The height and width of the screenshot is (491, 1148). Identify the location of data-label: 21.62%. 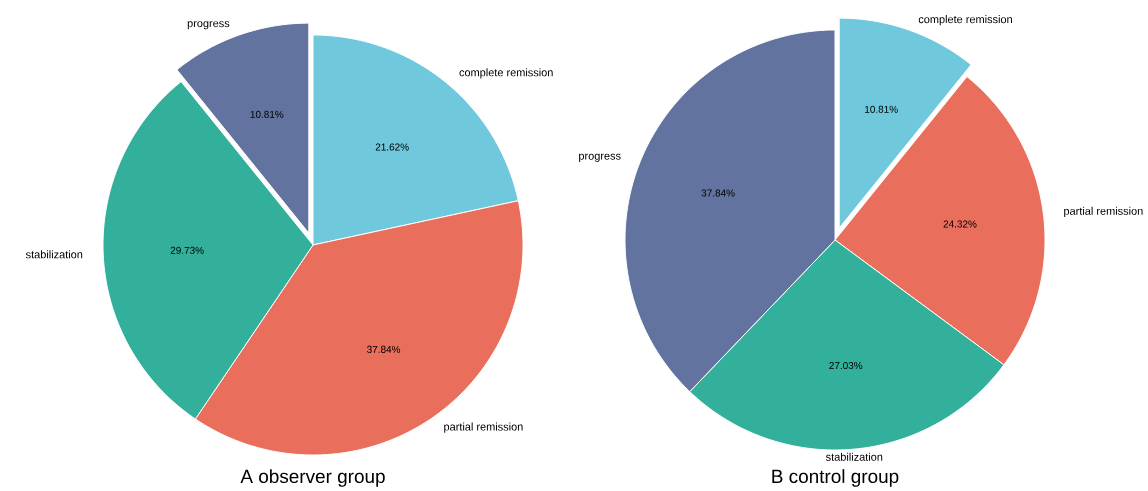
(392, 147).